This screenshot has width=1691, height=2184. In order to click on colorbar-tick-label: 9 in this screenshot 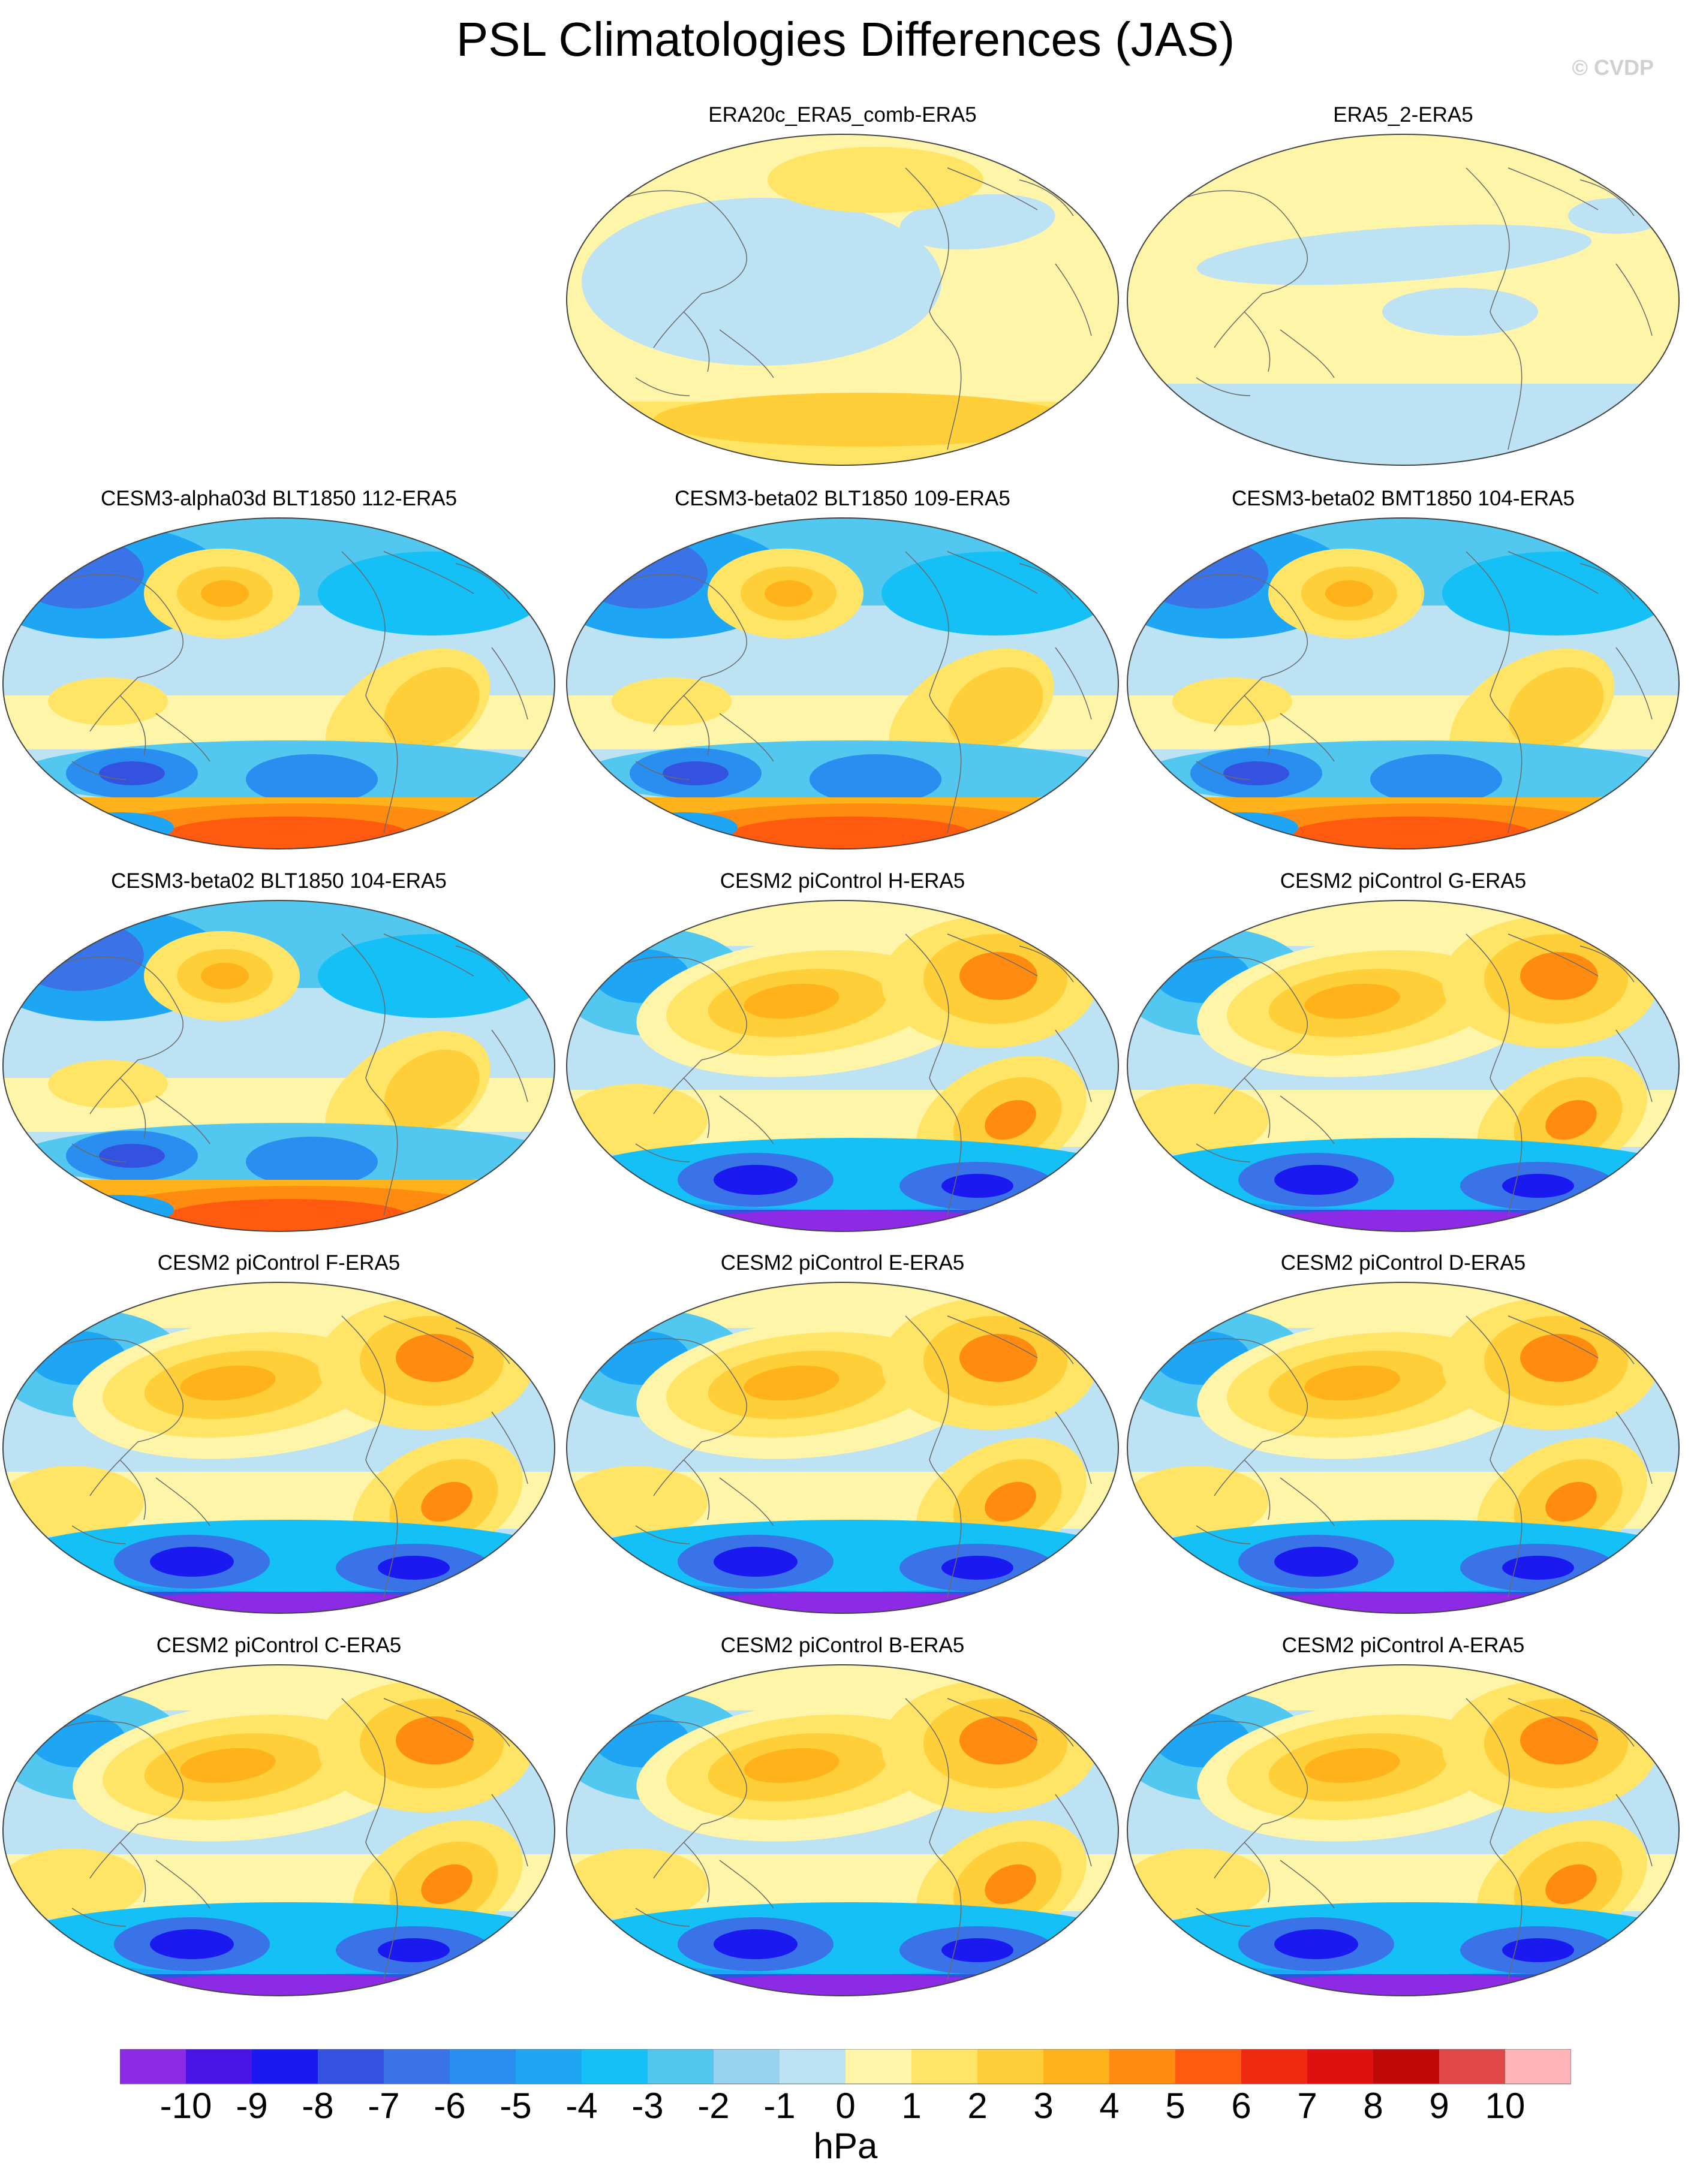, I will do `click(1439, 2106)`.